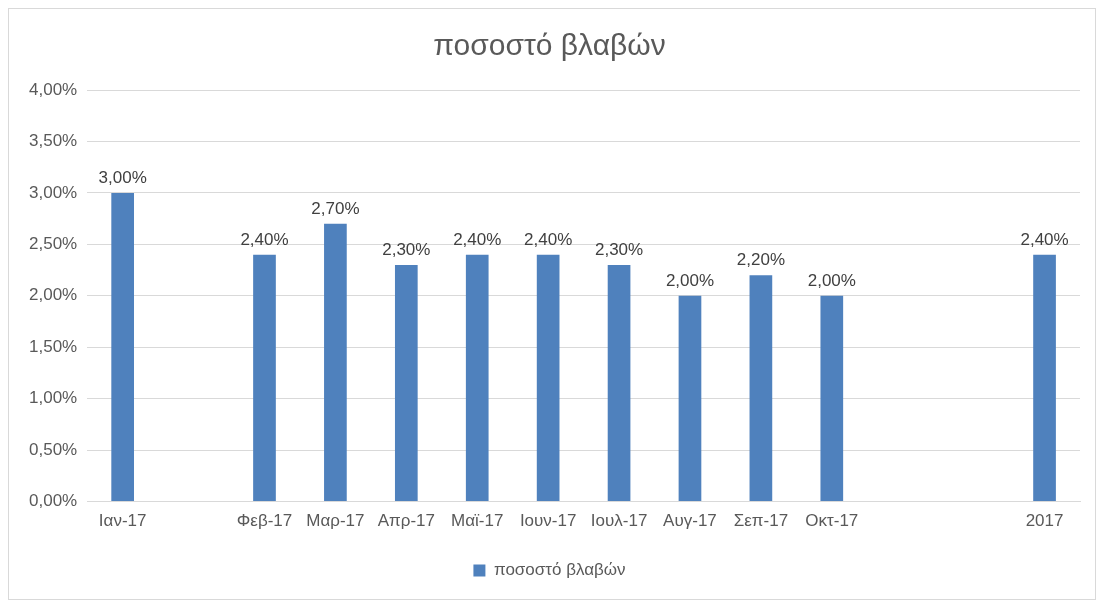 Image resolution: width=1102 pixels, height=606 pixels. What do you see at coordinates (619, 521) in the screenshot?
I see `x-tick-label: Ιουλ-17` at bounding box center [619, 521].